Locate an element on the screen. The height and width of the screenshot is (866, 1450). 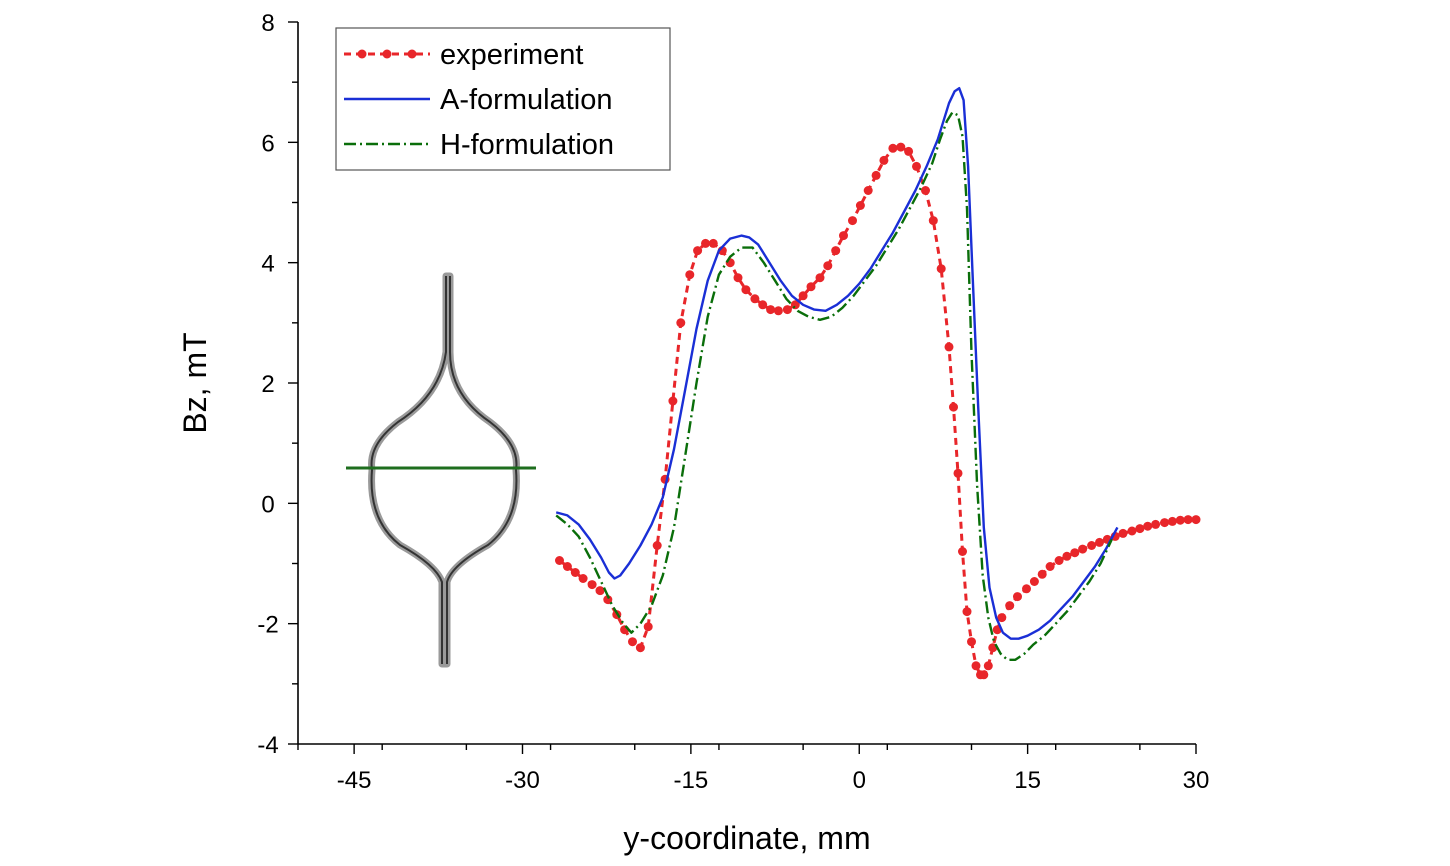
legend: experiment A-formulation H-formulation is located at coordinates (503, 99).